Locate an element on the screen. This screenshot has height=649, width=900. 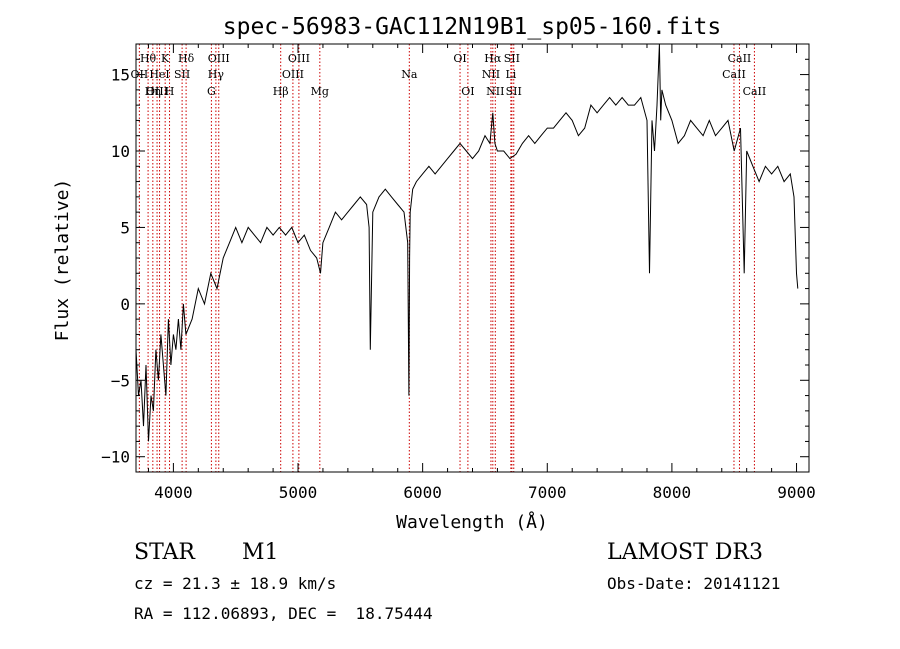
line-marker-label: Hγ is located at coordinates (216, 74).